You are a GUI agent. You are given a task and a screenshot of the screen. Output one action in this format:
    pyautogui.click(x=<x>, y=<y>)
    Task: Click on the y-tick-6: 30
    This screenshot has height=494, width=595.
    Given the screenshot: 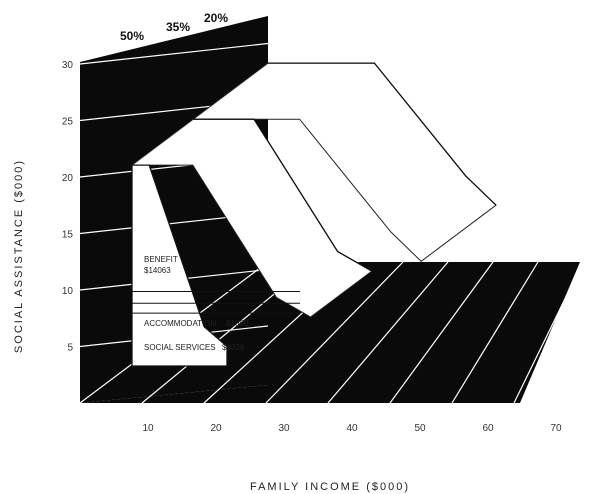 What is the action you would take?
    pyautogui.click(x=68, y=65)
    